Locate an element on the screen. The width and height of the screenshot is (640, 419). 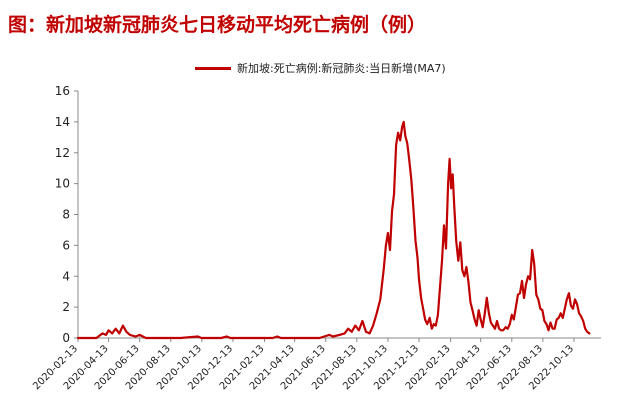
legend-label: 新加坡:死亡病例:新冠肺炎:当日新增(MA7) is located at coordinates (341, 68).